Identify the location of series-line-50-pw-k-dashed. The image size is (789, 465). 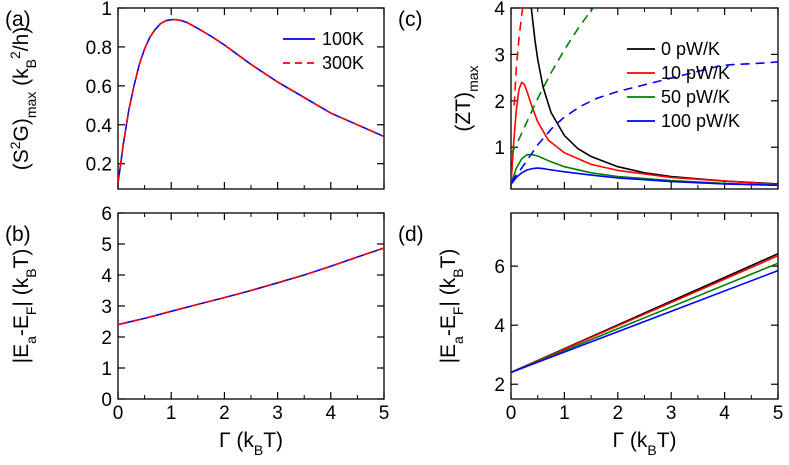
(553, 81).